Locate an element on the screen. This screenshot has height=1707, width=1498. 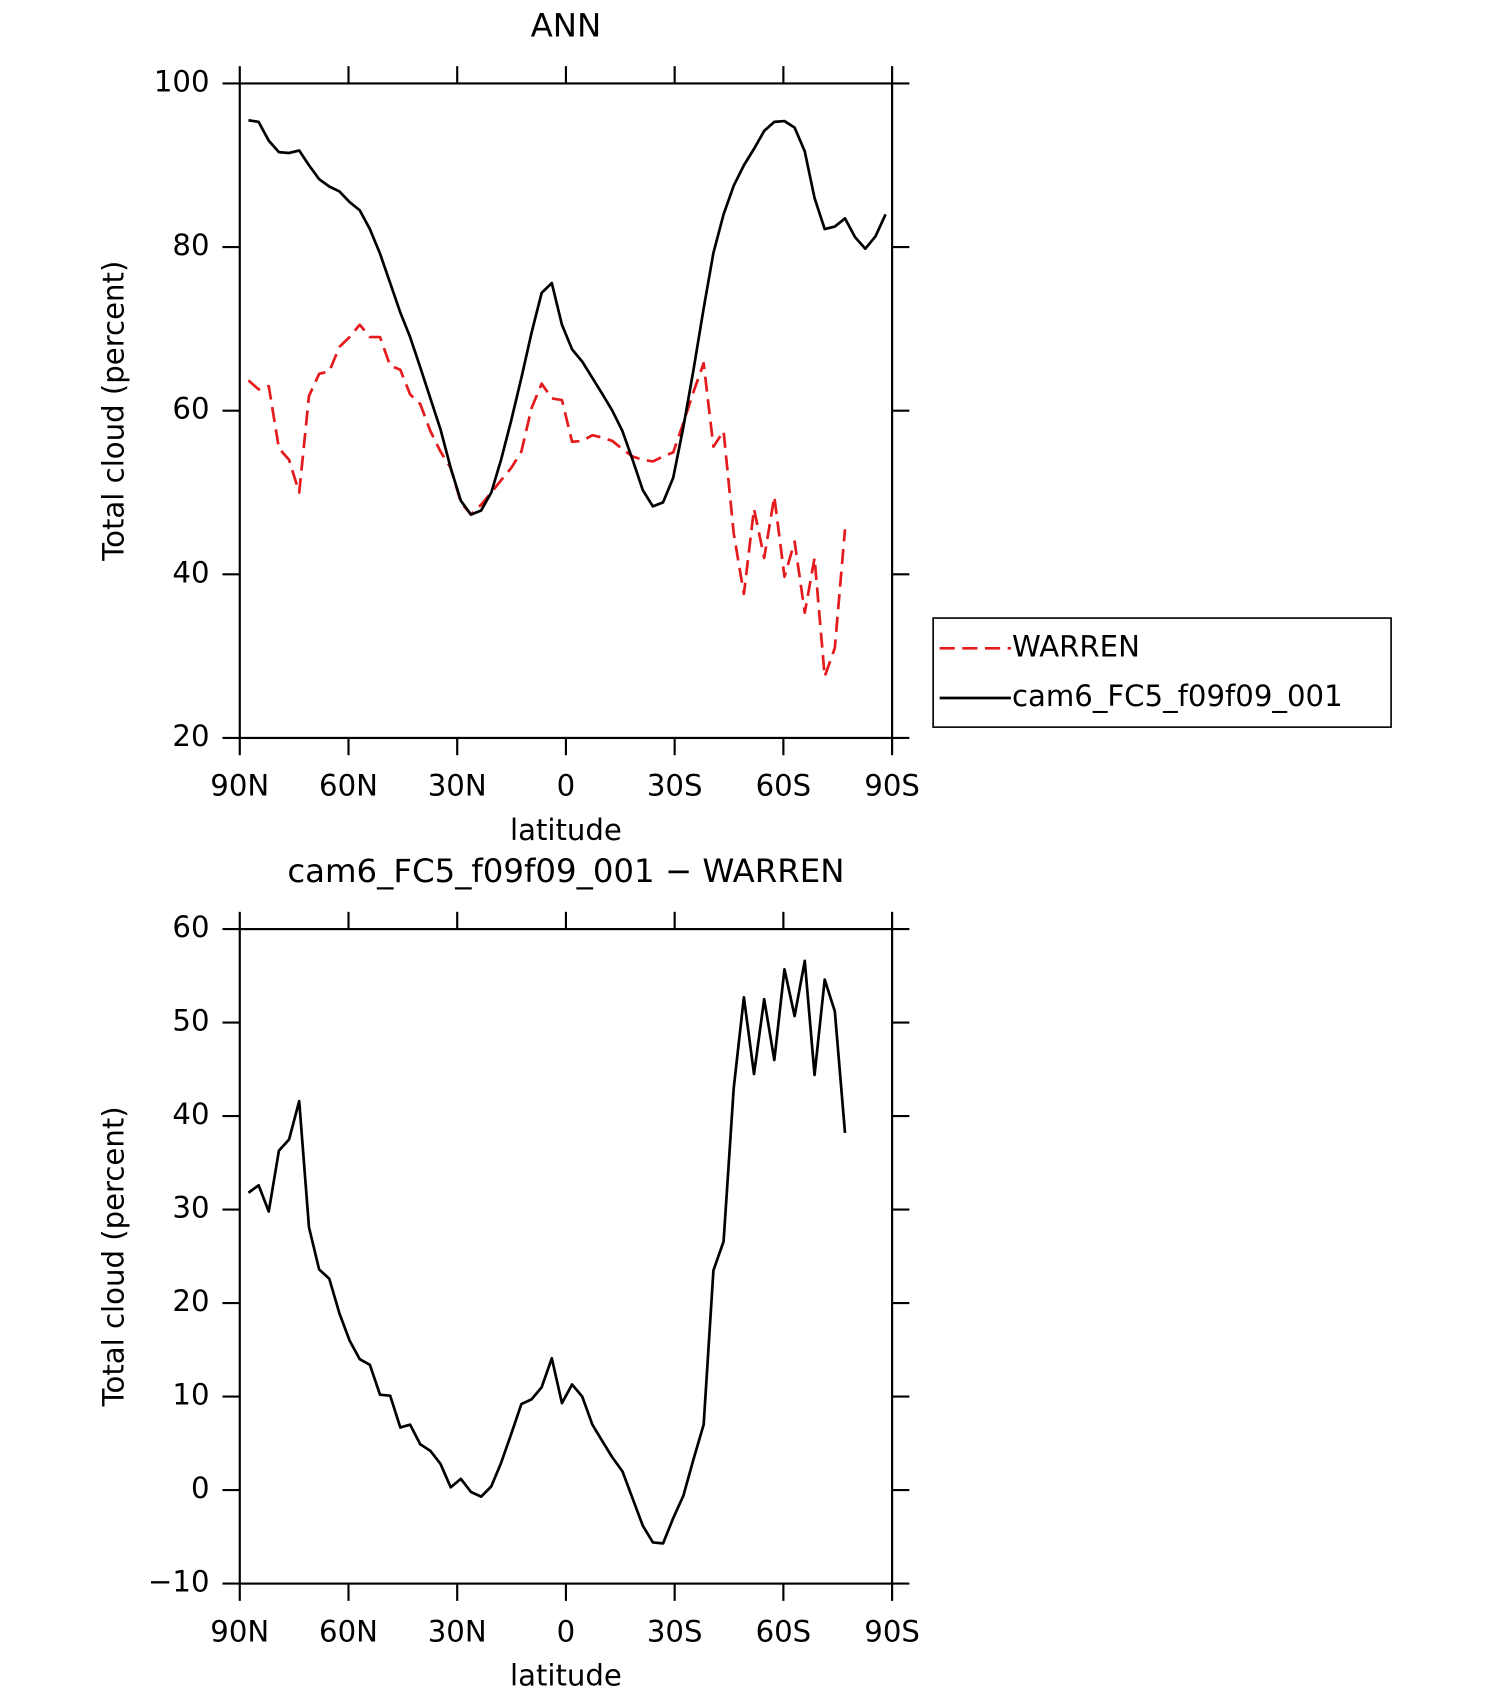
y-tick-label: 100 is located at coordinates (182, 81).